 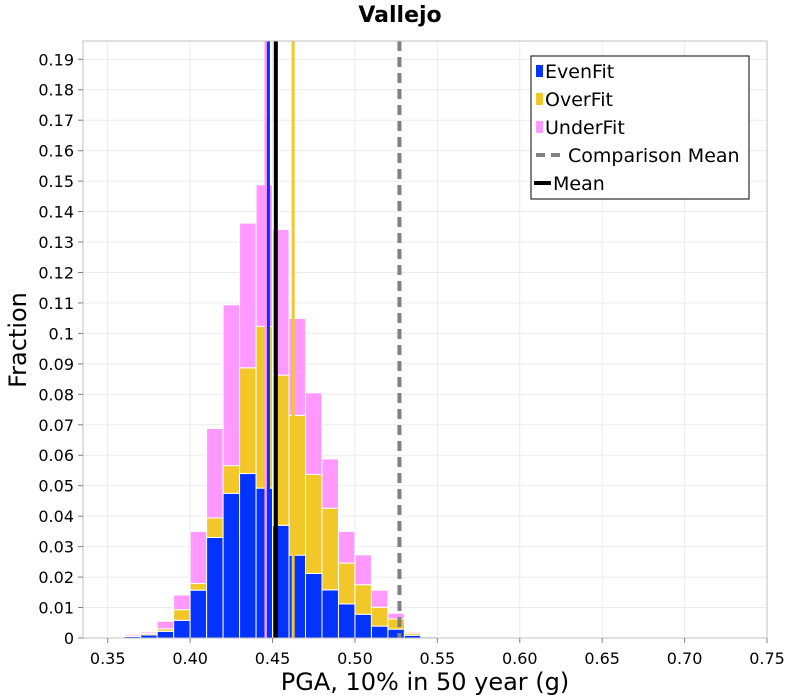 What do you see at coordinates (438, 658) in the screenshot?
I see `x-tick-label: 0.55` at bounding box center [438, 658].